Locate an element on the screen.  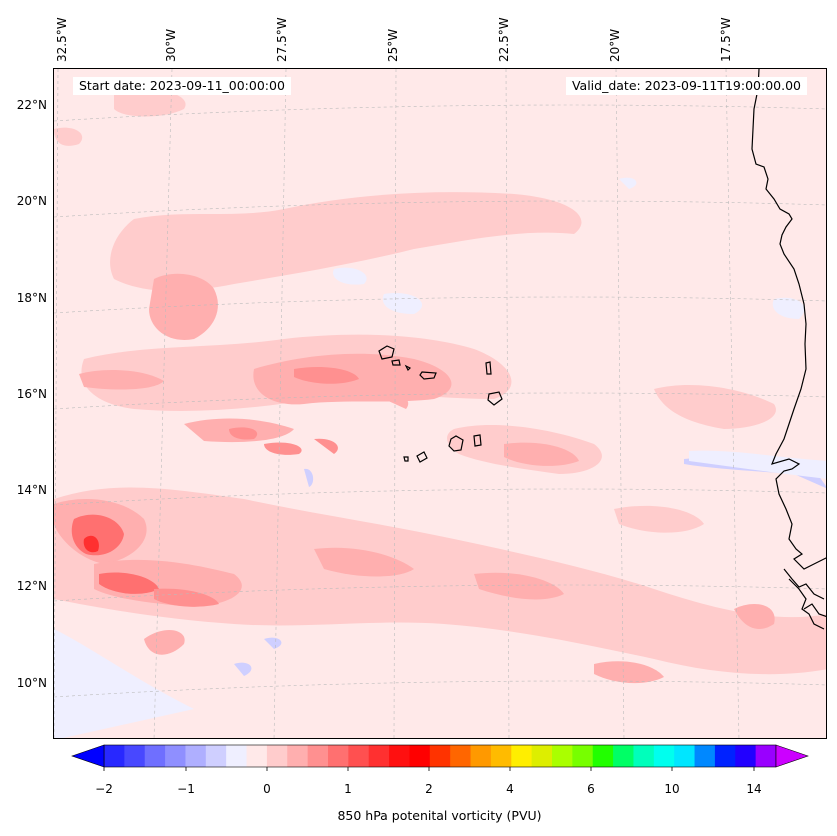
latitude-label: 18°N is located at coordinates (31, 298).